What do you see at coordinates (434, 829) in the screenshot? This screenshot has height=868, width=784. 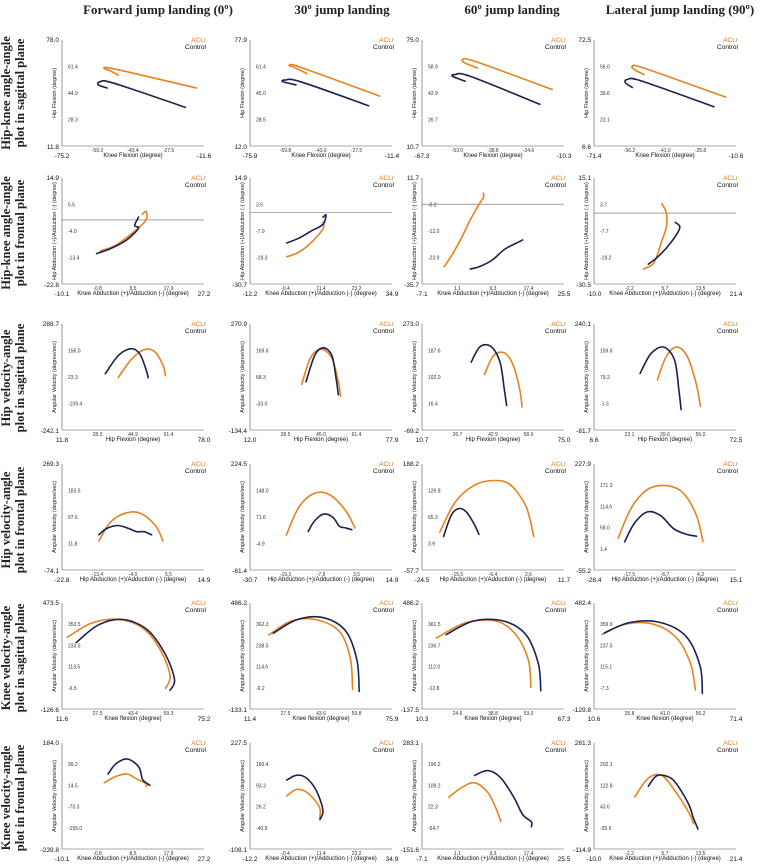 I see `y-tick-label: -64.7` at bounding box center [434, 829].